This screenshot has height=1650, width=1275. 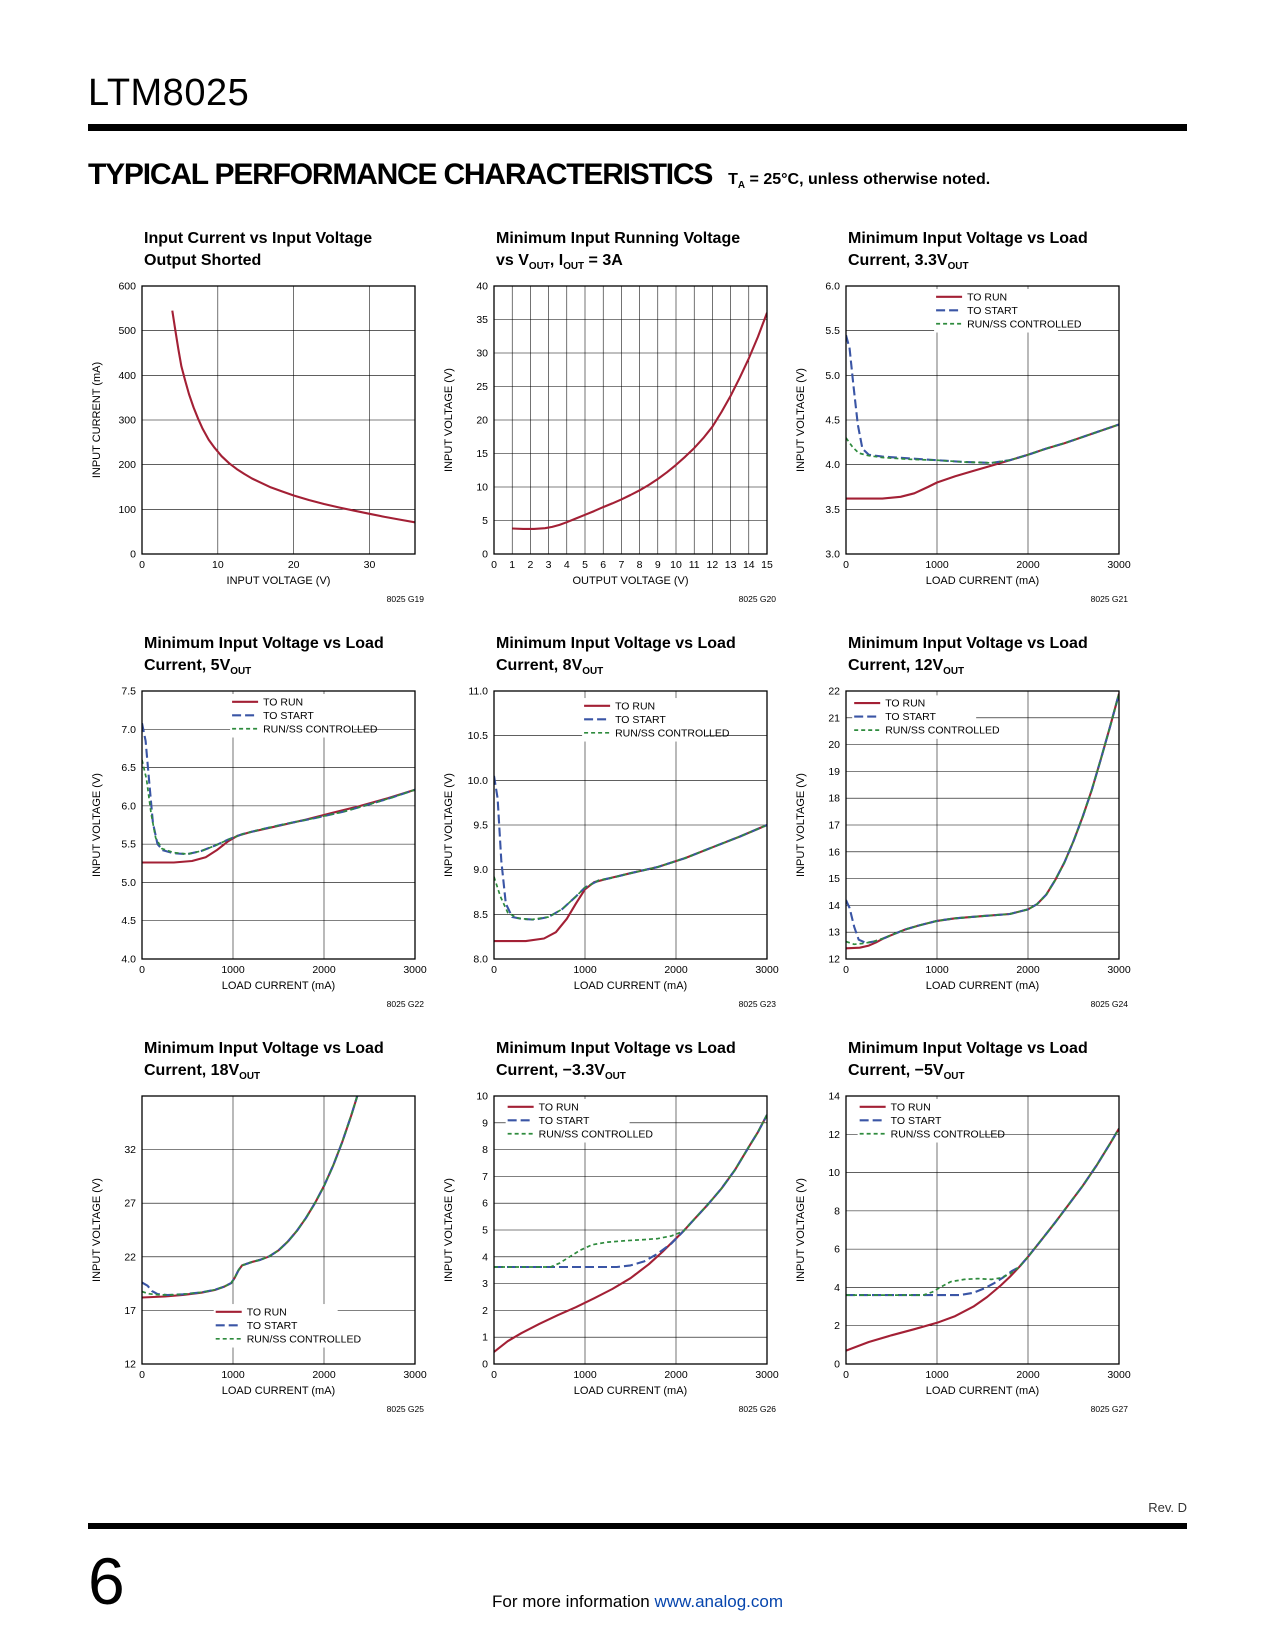 What do you see at coordinates (127, 376) in the screenshot?
I see `y-tick-label: 400` at bounding box center [127, 376].